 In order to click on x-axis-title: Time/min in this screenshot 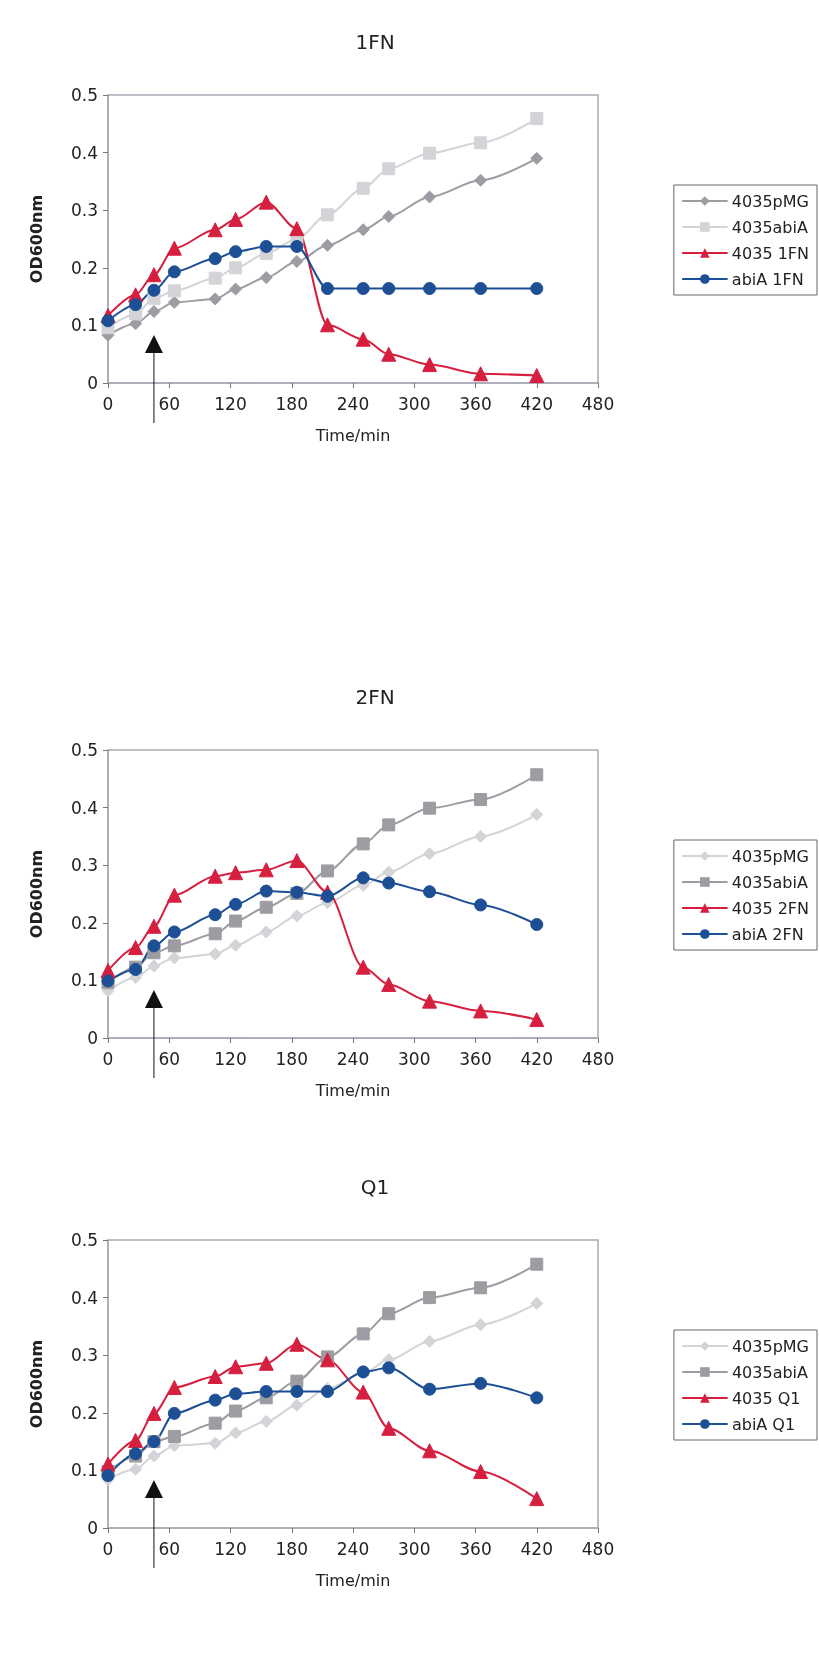, I will do `click(352, 1580)`.